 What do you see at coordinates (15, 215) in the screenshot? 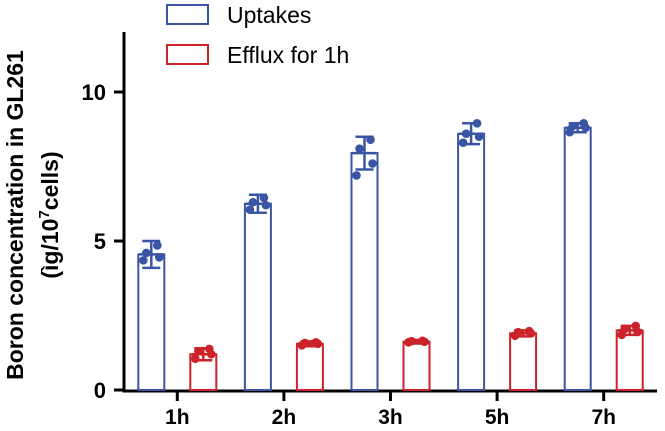
I see `y-axis-label-line1: Boron concentration in GL261` at bounding box center [15, 215].